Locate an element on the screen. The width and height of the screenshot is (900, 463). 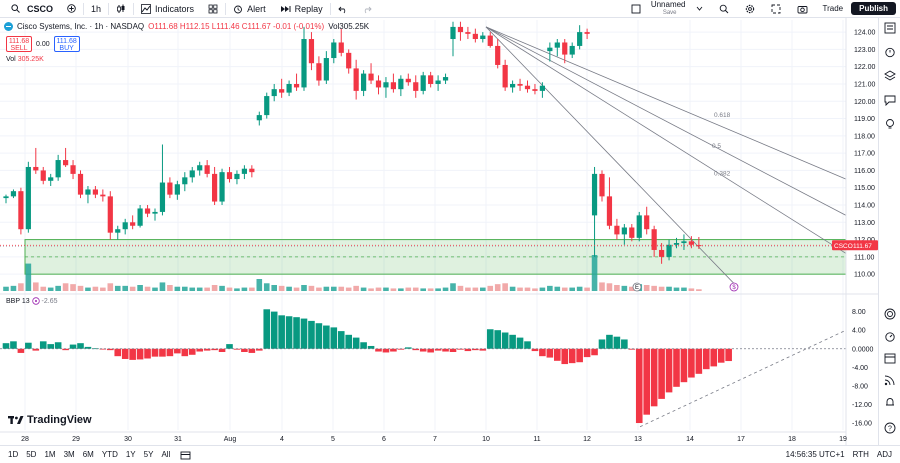
range-button-1m: 1M is located at coordinates (50, 454).